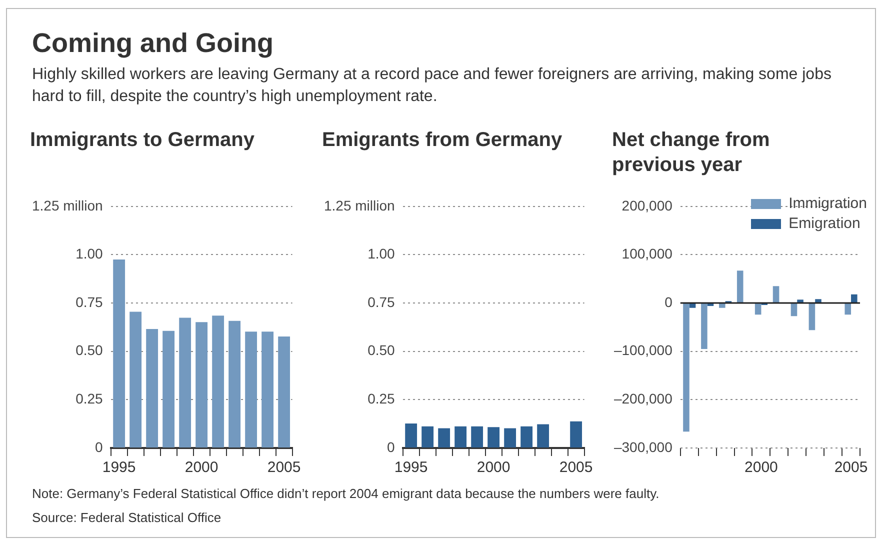 This screenshot has width=884, height=546. Describe the element at coordinates (827, 204) in the screenshot. I see `legend-label: Immigration` at that location.